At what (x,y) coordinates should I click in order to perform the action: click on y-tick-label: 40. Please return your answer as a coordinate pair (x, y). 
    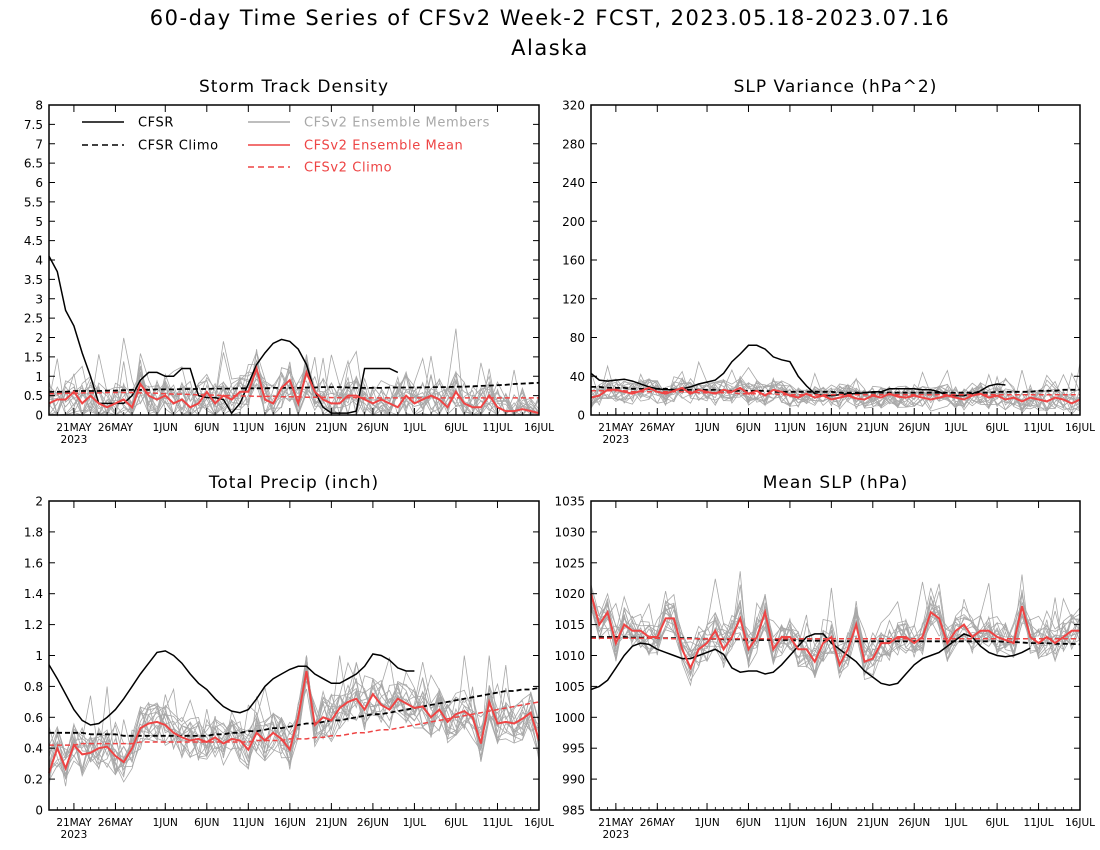
    Looking at the image, I should click on (577, 377).